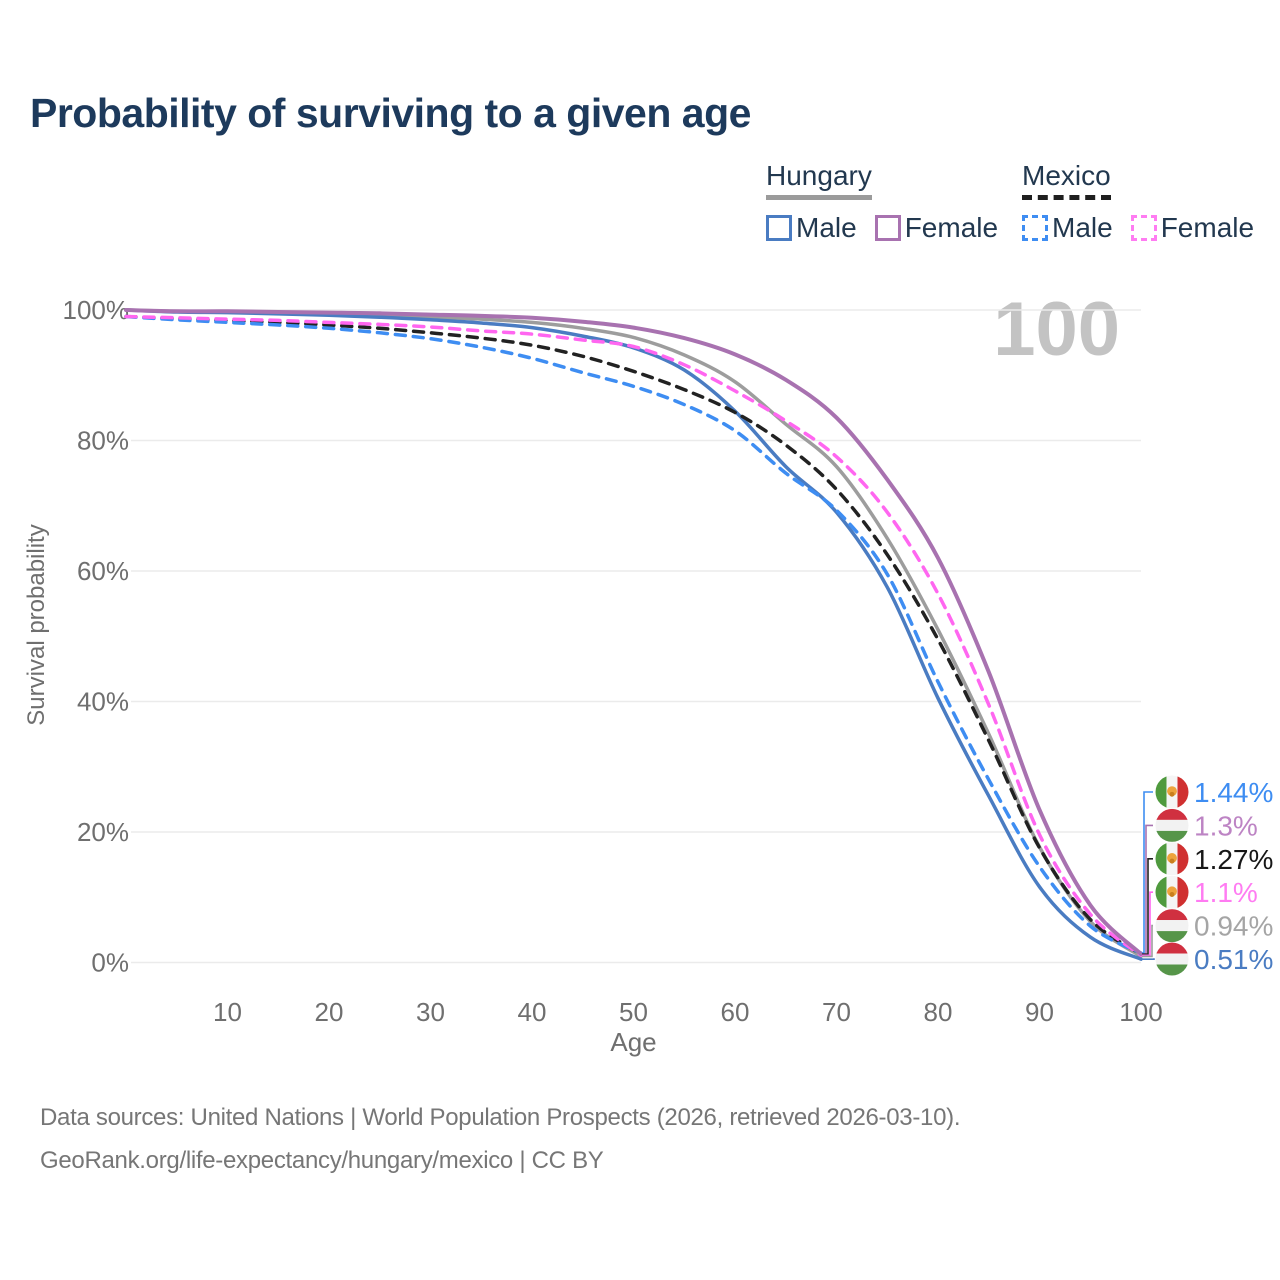  I want to click on y-tick-label-80%: 80%, so click(103, 441).